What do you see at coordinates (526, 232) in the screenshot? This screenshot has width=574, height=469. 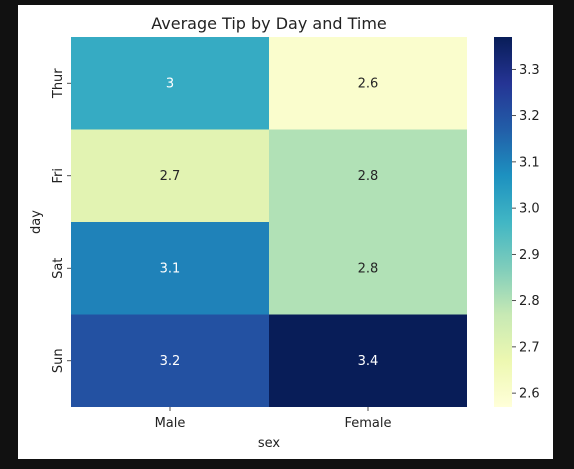 I see `colorbar-ticks: 2.6 2.7 2.8 2.9 3.0 3.1 3.2 3.3` at bounding box center [526, 232].